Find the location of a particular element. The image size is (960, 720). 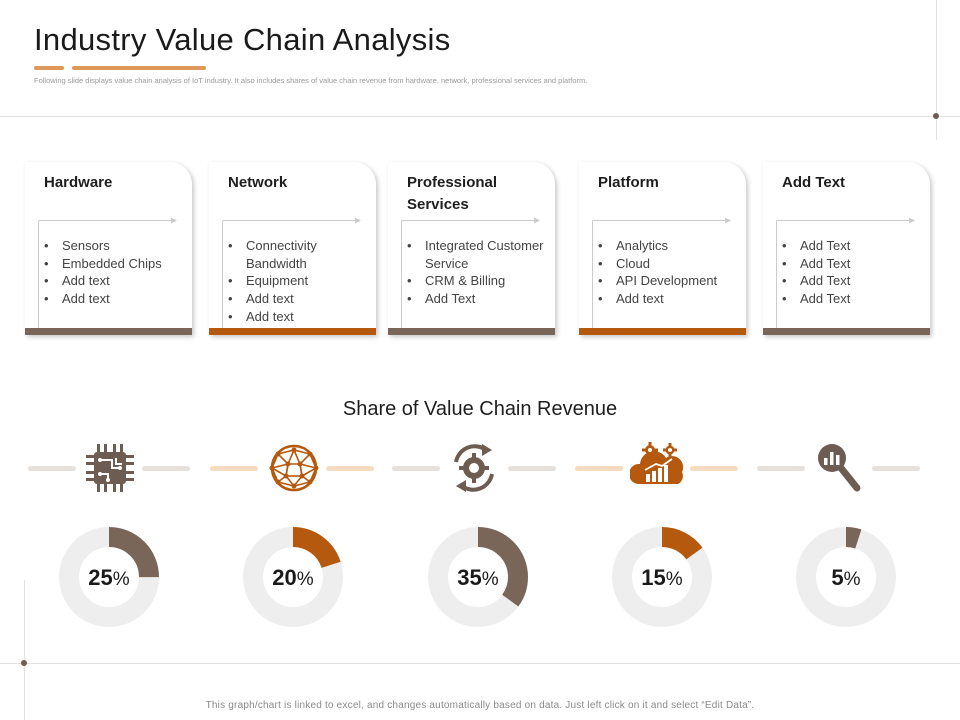

page-title: Industry Value Chain Analysis is located at coordinates (242, 39).